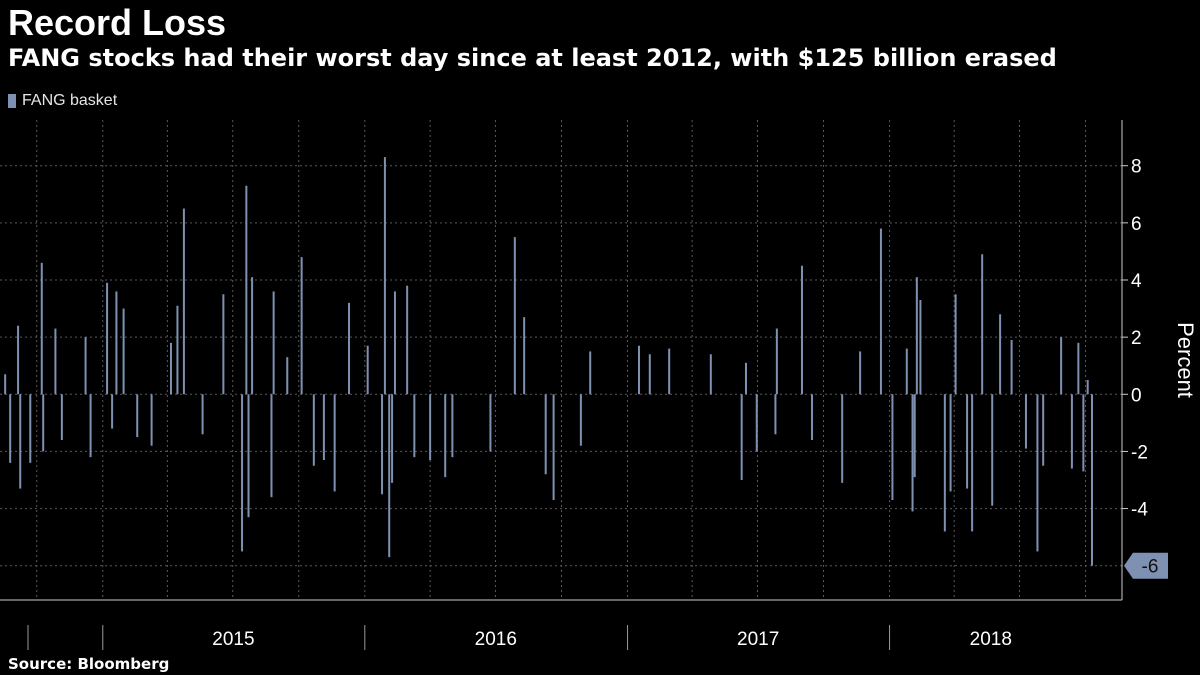 This screenshot has height=675, width=1200. I want to click on y-axis-label: Percent, so click(1185, 360).